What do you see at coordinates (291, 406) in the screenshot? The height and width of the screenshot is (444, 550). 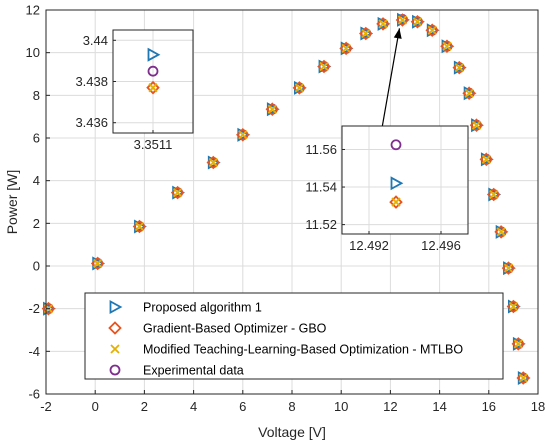 I see `x-tick-label: 8` at bounding box center [291, 406].